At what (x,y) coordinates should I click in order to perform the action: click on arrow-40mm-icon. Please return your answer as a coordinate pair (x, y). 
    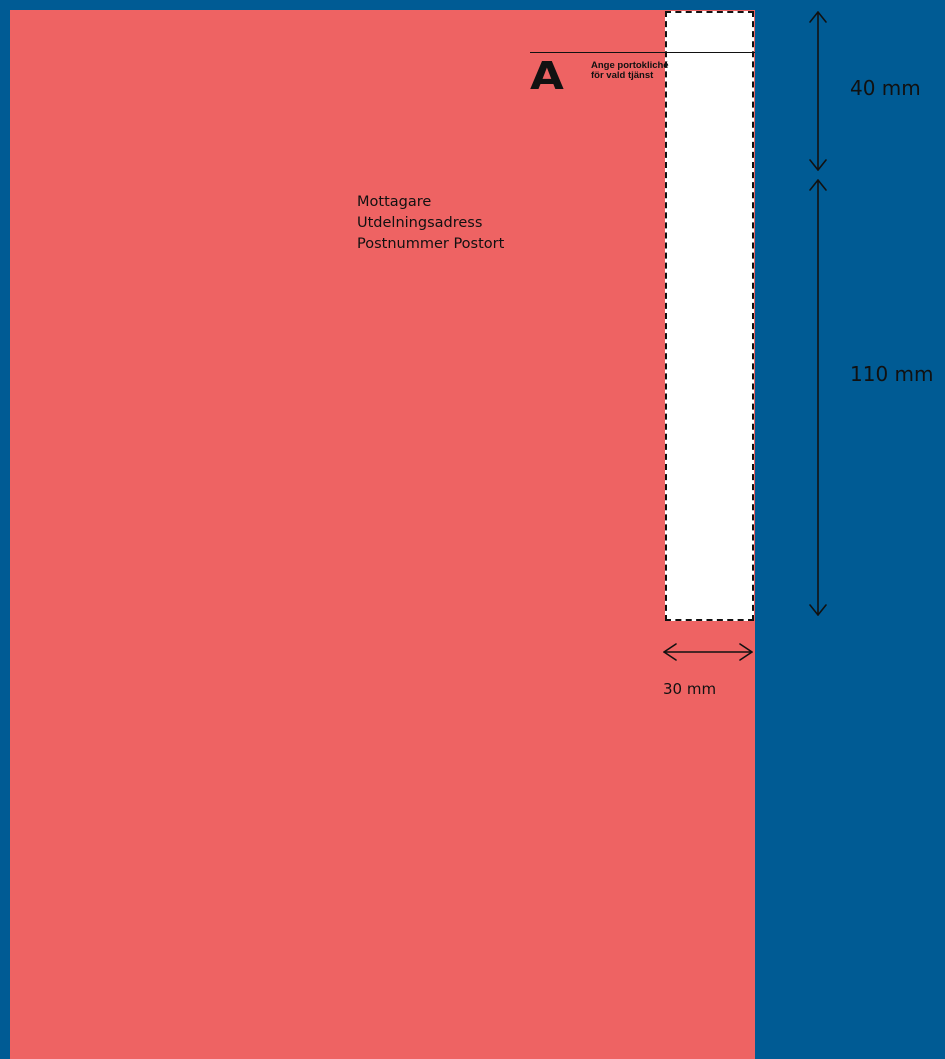
    Looking at the image, I should click on (818, 91).